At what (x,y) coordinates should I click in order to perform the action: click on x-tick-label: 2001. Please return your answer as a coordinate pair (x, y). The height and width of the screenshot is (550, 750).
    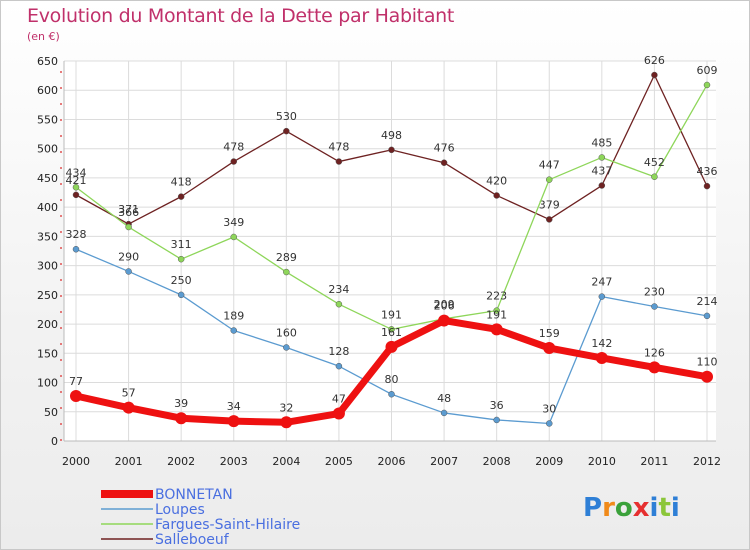
    Looking at the image, I should click on (129, 461).